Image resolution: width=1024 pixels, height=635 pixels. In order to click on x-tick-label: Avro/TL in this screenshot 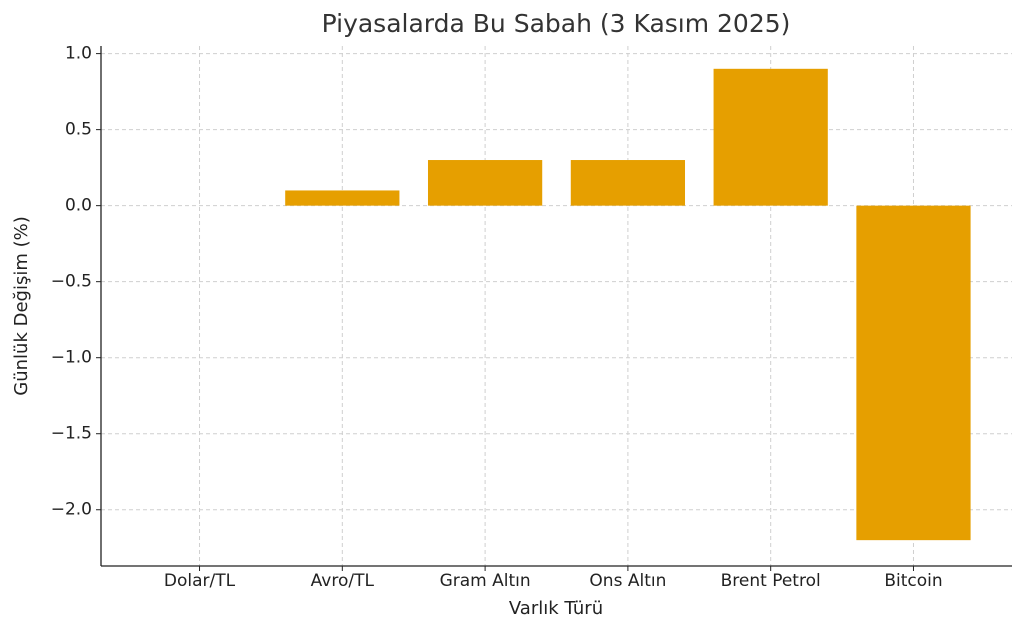, I will do `click(343, 581)`.